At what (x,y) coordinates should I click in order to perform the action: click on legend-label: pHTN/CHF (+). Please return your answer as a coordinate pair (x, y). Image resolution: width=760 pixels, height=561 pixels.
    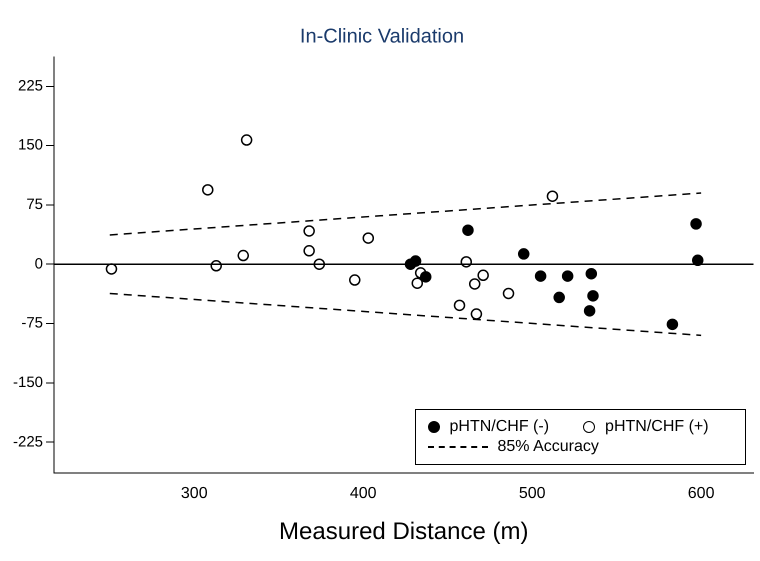
    Looking at the image, I should click on (657, 427).